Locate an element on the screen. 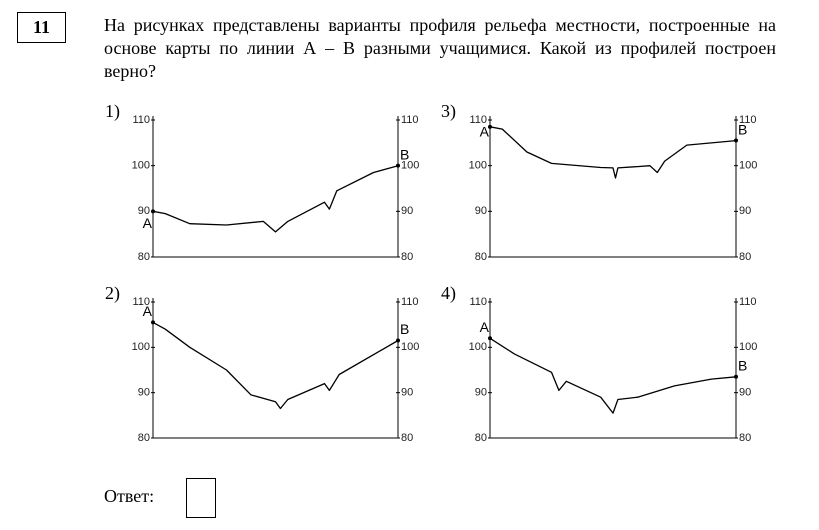 Image resolution: width=819 pixels, height=530 pixels. profile-label: 1) is located at coordinates (112, 111).